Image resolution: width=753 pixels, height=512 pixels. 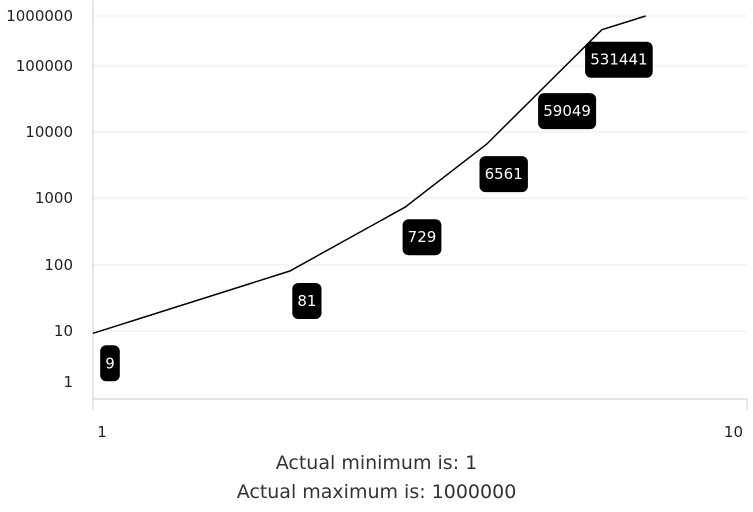 I want to click on data-label: 81, so click(x=307, y=301).